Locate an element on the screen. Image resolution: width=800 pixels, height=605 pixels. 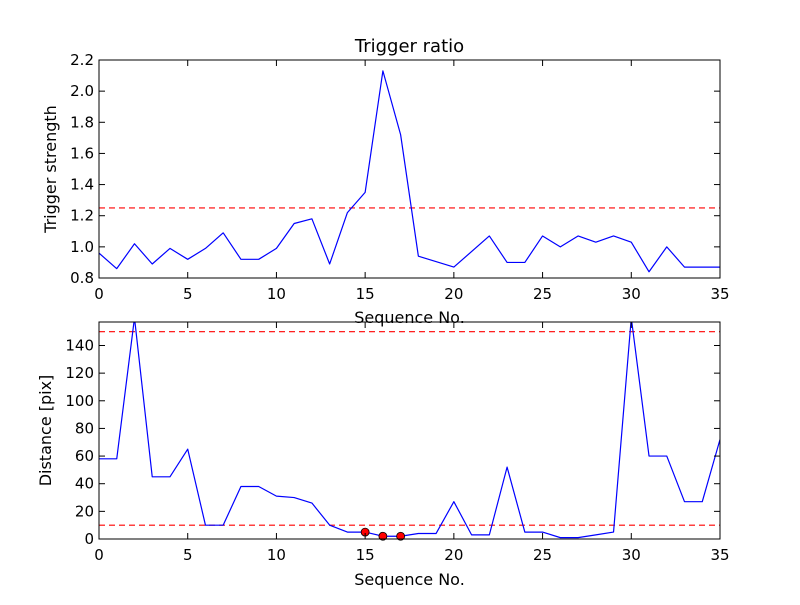
y-tick-label: 1.8 is located at coordinates (82, 122).